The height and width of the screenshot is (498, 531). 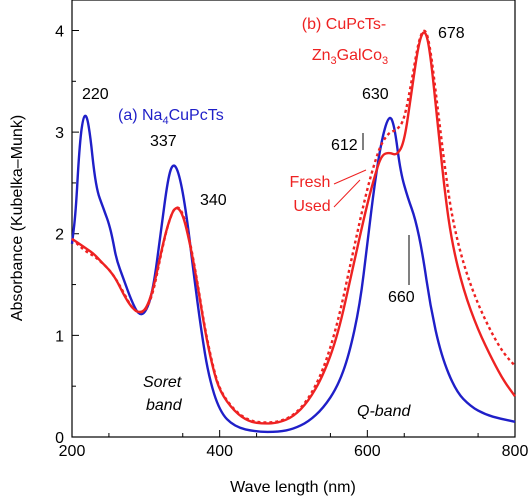 I want to click on y-tick-label: 2, so click(x=59, y=235).